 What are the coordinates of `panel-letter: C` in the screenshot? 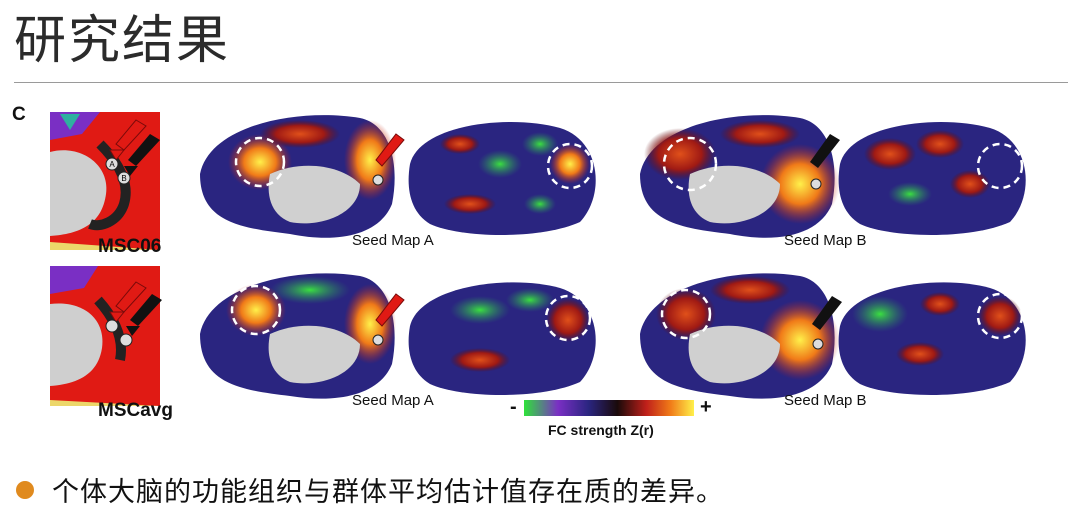 It's located at (19, 114).